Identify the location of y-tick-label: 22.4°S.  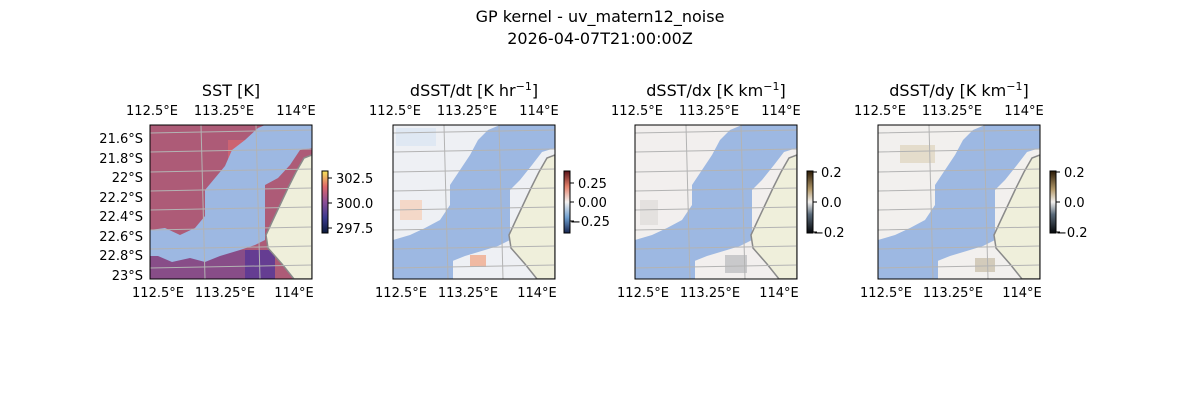
(121, 217).